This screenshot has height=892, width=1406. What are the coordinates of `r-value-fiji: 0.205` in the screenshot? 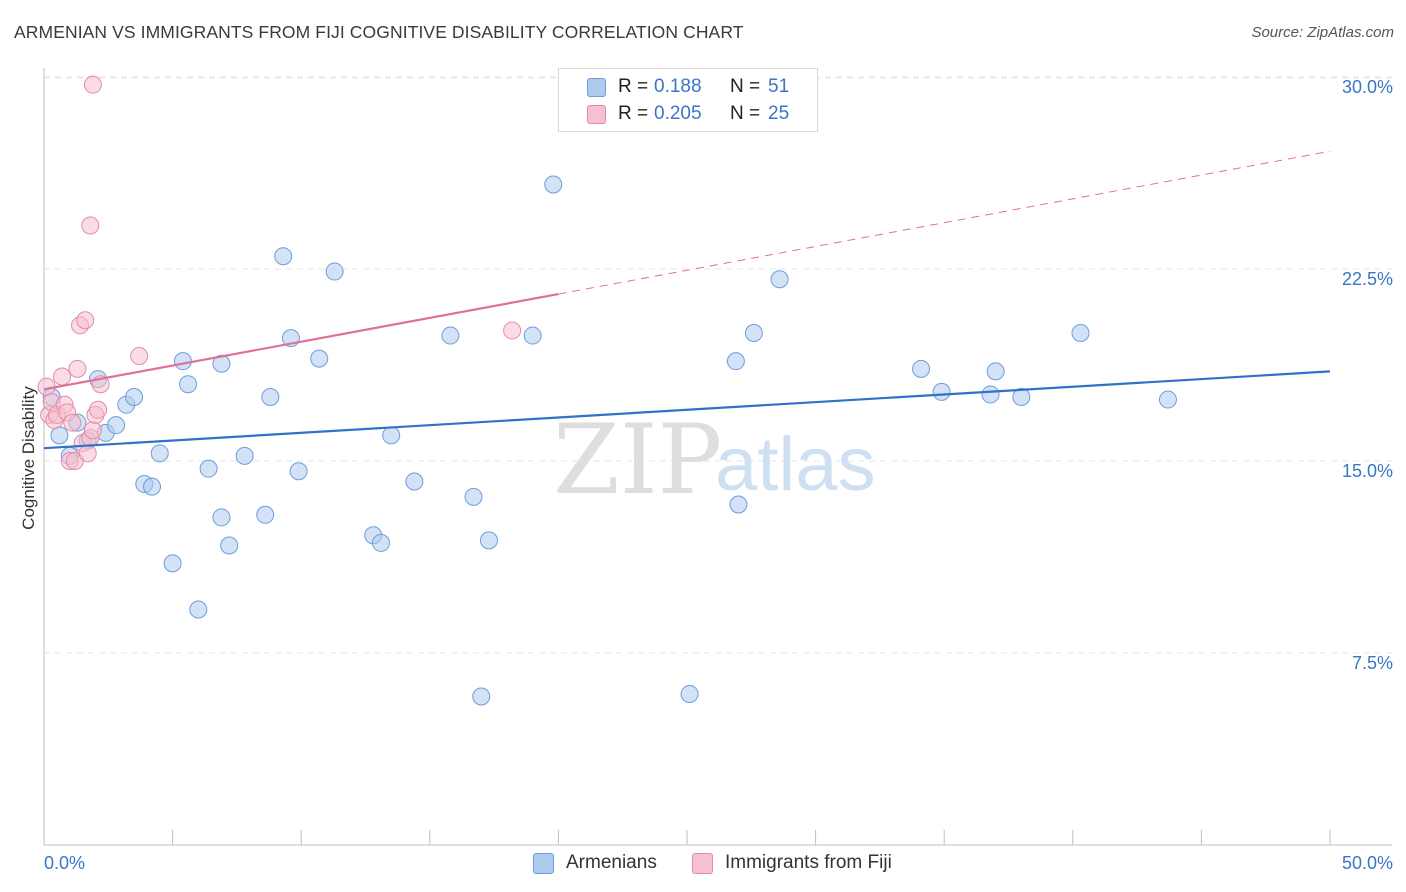 It's located at (678, 113).